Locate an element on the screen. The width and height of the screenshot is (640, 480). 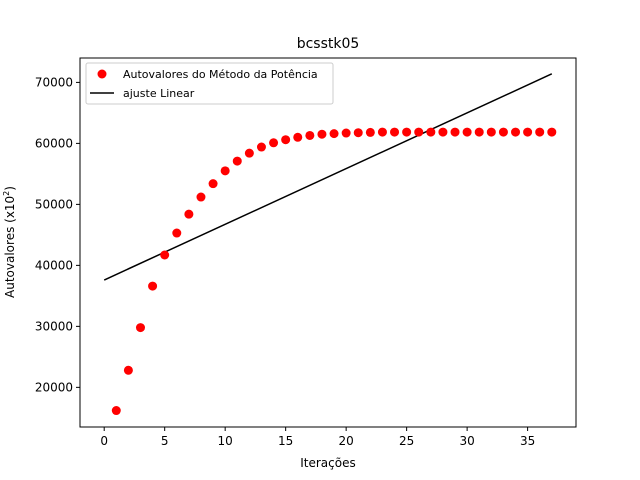
y-tick-label: 40000 is located at coordinates (54, 265).